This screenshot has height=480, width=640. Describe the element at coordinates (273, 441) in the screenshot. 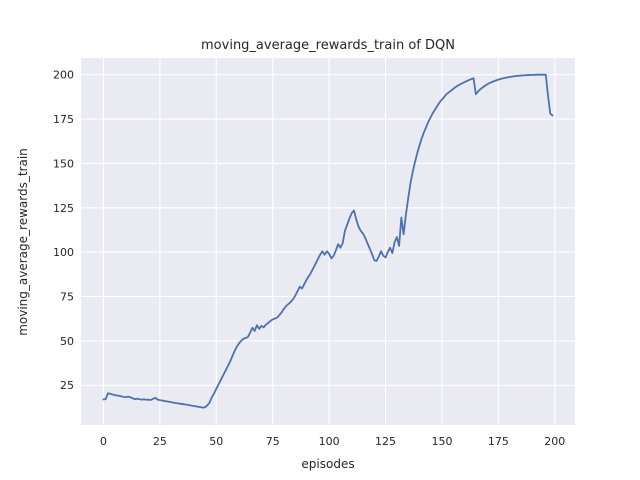

I see `x-tick-label: 75` at that location.